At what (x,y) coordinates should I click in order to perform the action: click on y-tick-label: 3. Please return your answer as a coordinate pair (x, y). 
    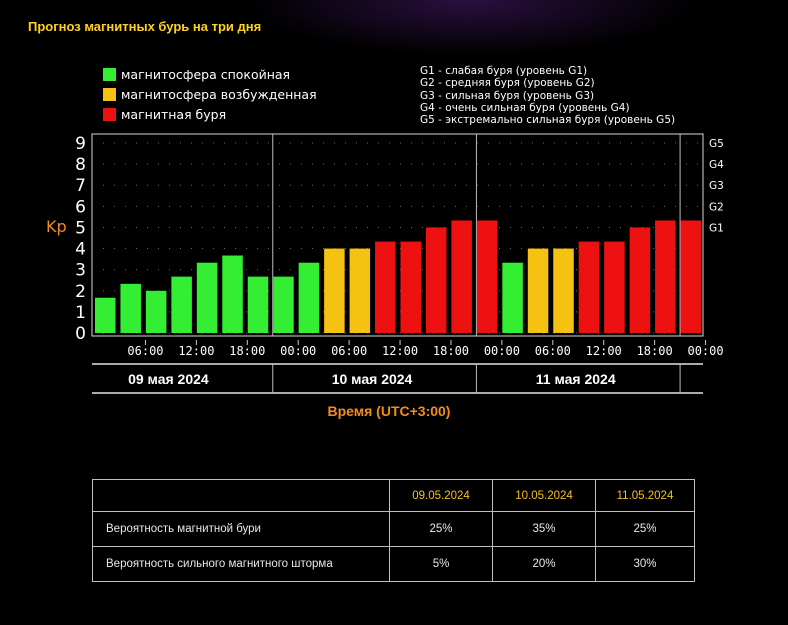
    Looking at the image, I should click on (80, 271).